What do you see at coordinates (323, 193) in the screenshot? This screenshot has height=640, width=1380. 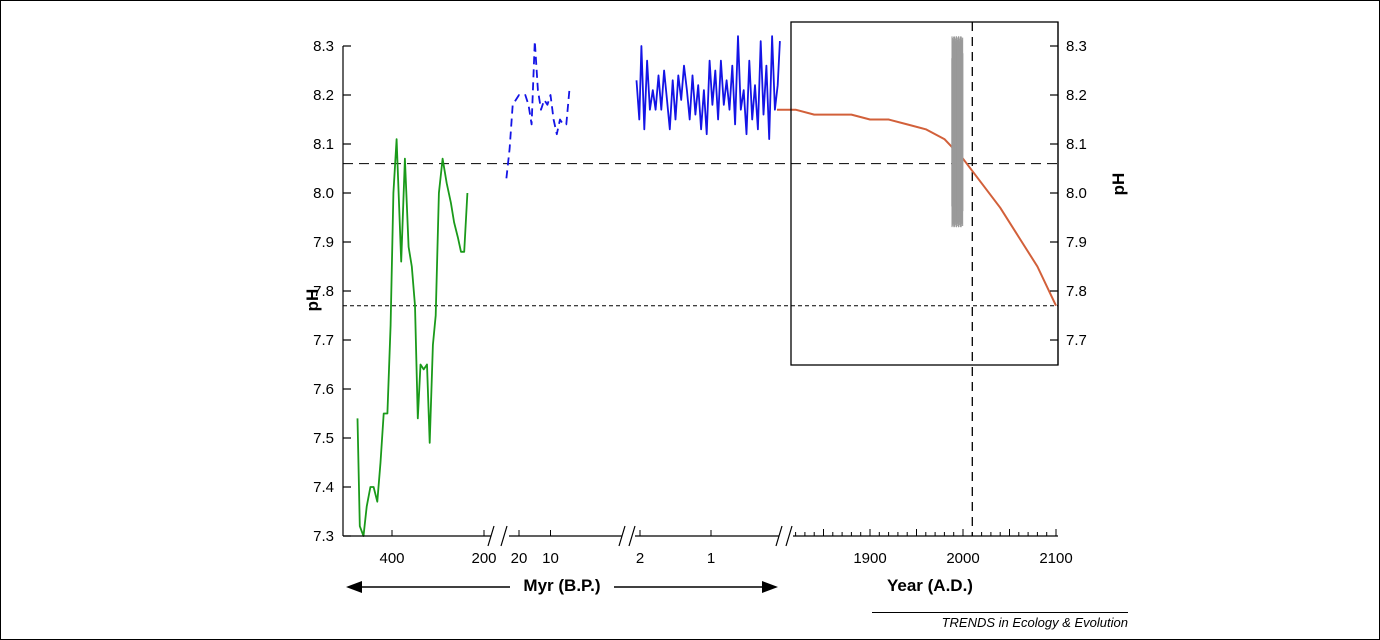 I see `y-tick-label: 8.0` at bounding box center [323, 193].